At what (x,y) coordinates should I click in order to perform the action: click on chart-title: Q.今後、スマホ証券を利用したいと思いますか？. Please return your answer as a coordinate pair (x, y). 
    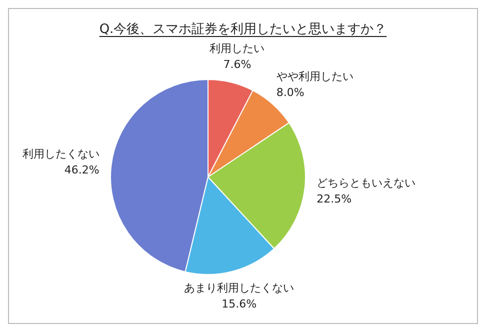
    Looking at the image, I should click on (243, 29).